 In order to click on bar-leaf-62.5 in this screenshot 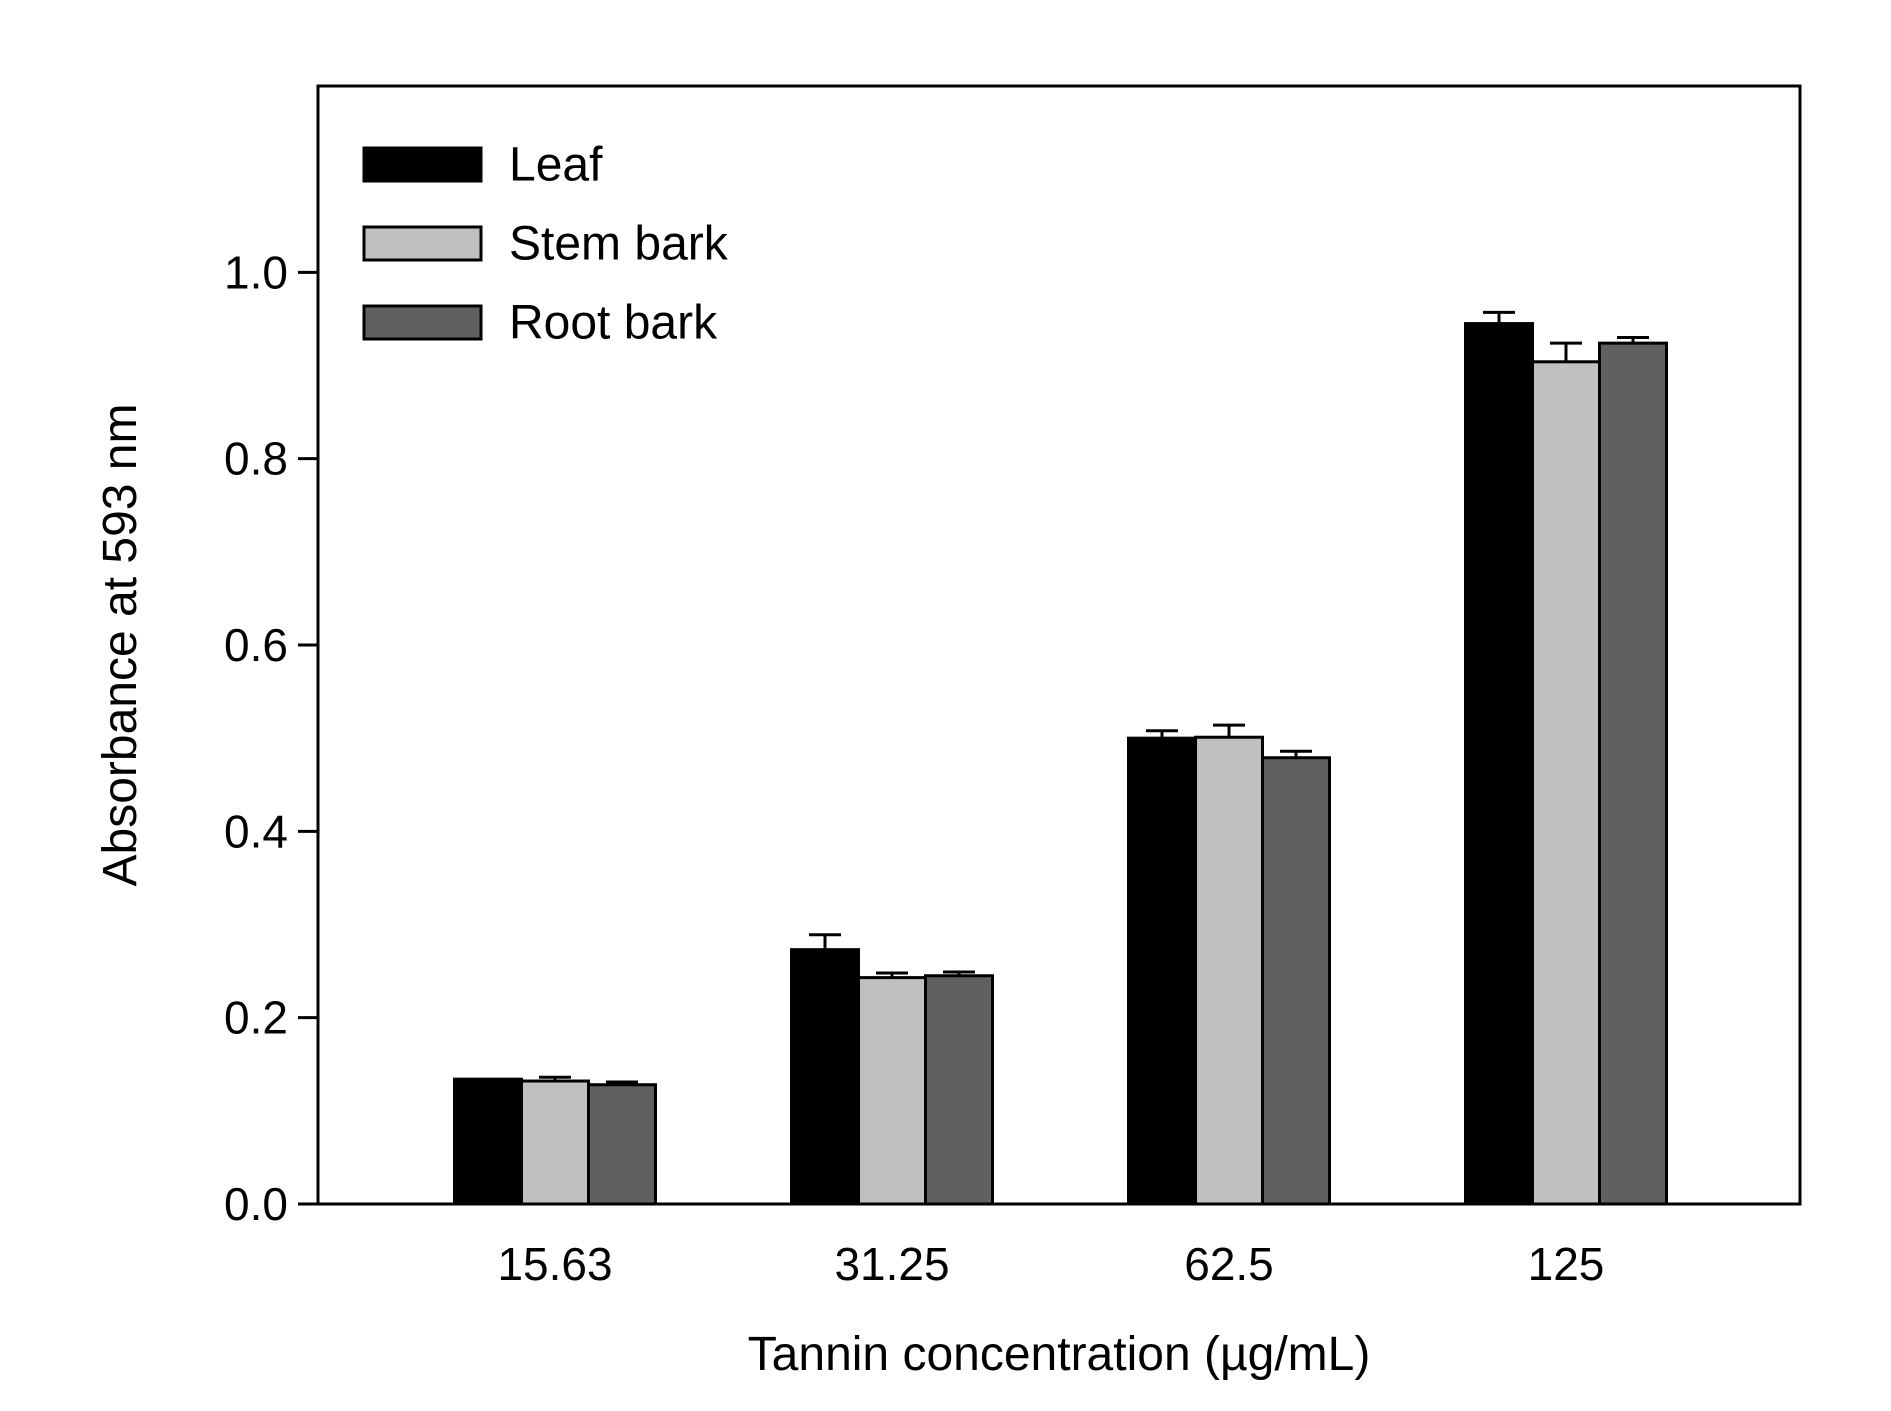, I will do `click(1162, 971)`.